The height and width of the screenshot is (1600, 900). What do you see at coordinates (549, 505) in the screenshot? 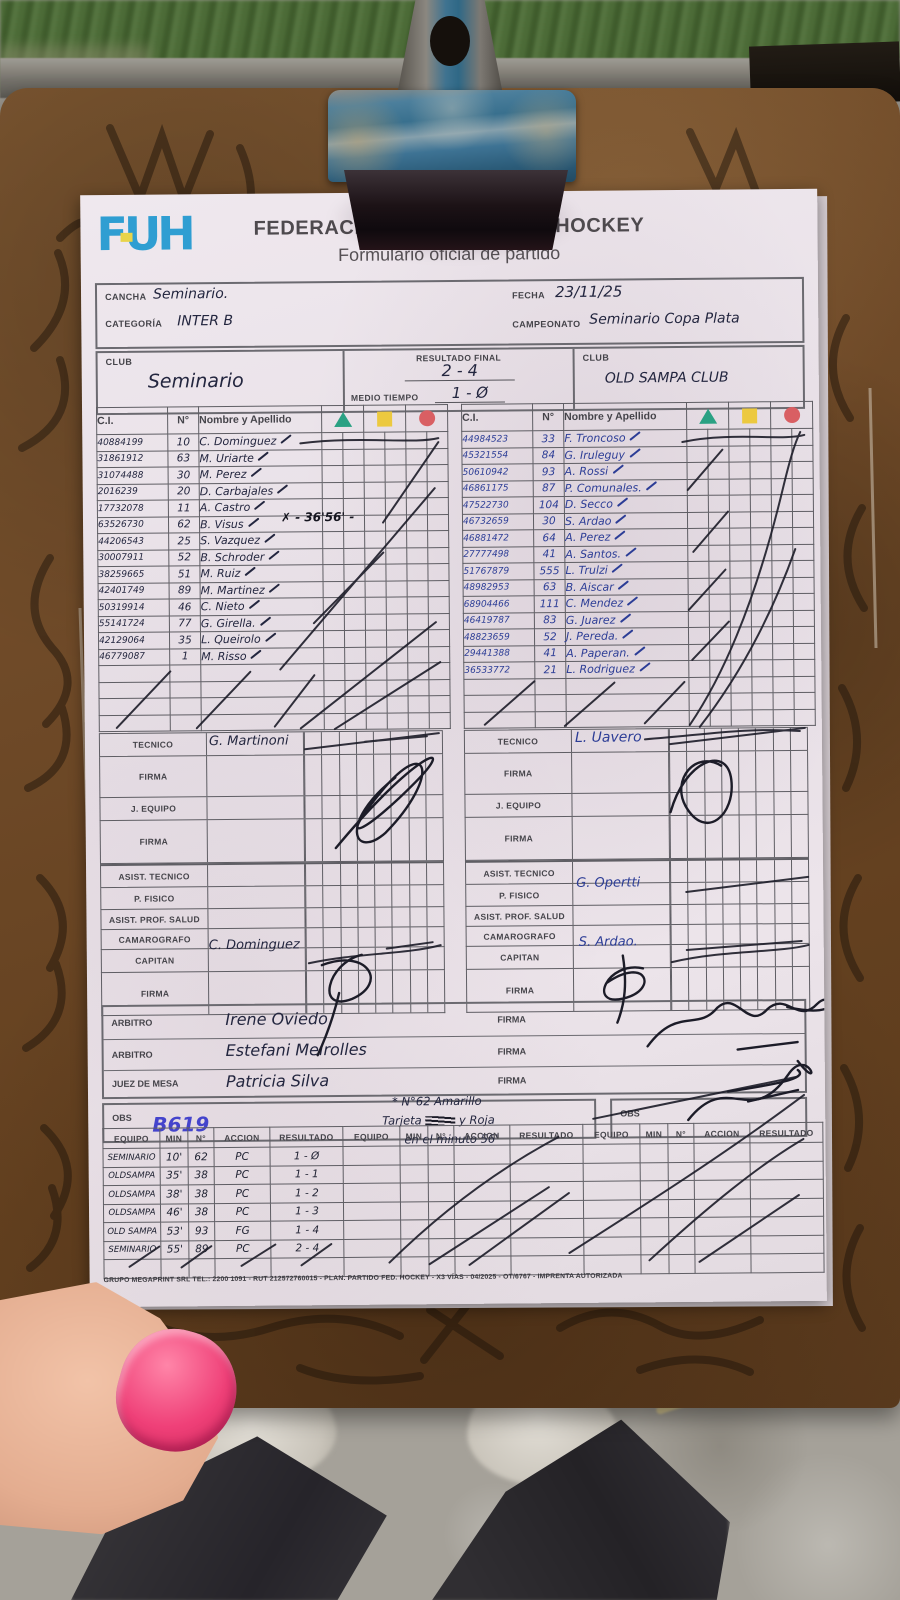
I see `player-number: 104` at bounding box center [549, 505].